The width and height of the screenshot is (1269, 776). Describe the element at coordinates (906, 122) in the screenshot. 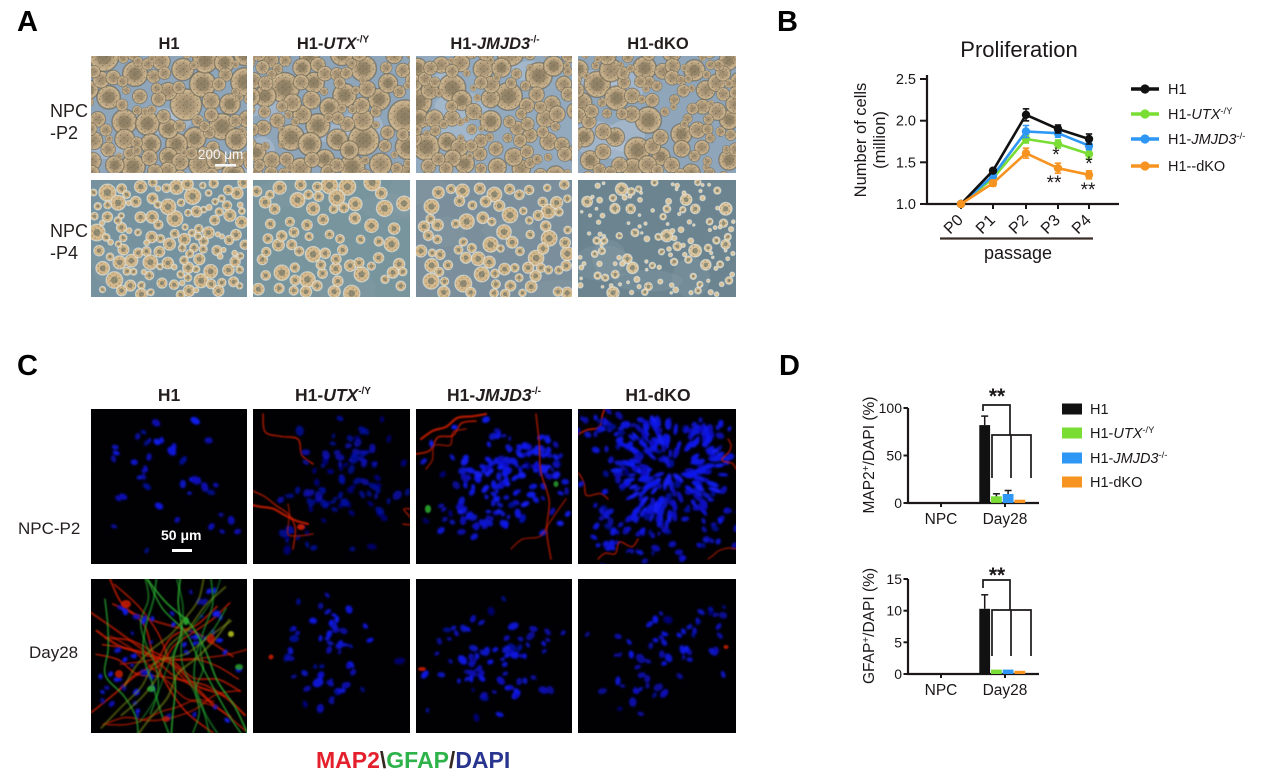

I see `svg-text: 2.0` at that location.